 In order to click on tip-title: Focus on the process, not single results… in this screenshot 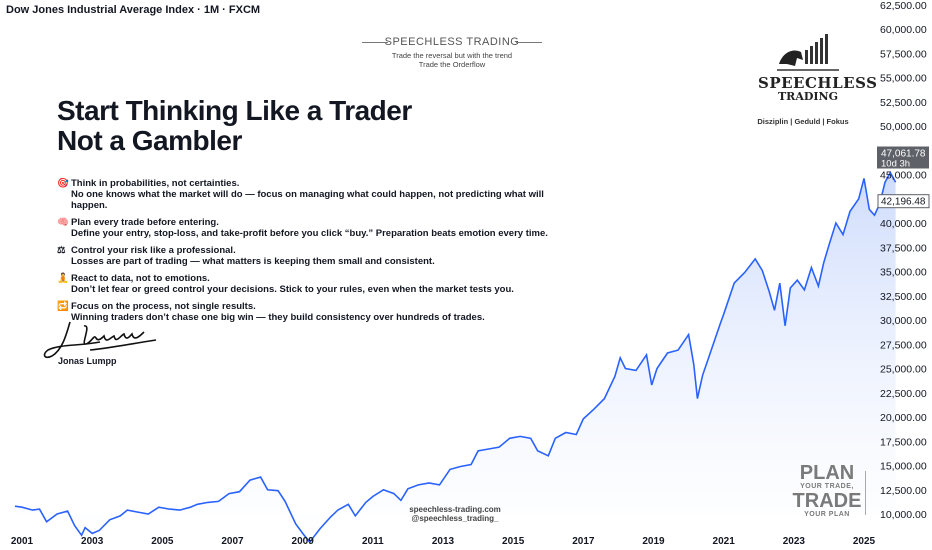, I will do `click(163, 306)`.